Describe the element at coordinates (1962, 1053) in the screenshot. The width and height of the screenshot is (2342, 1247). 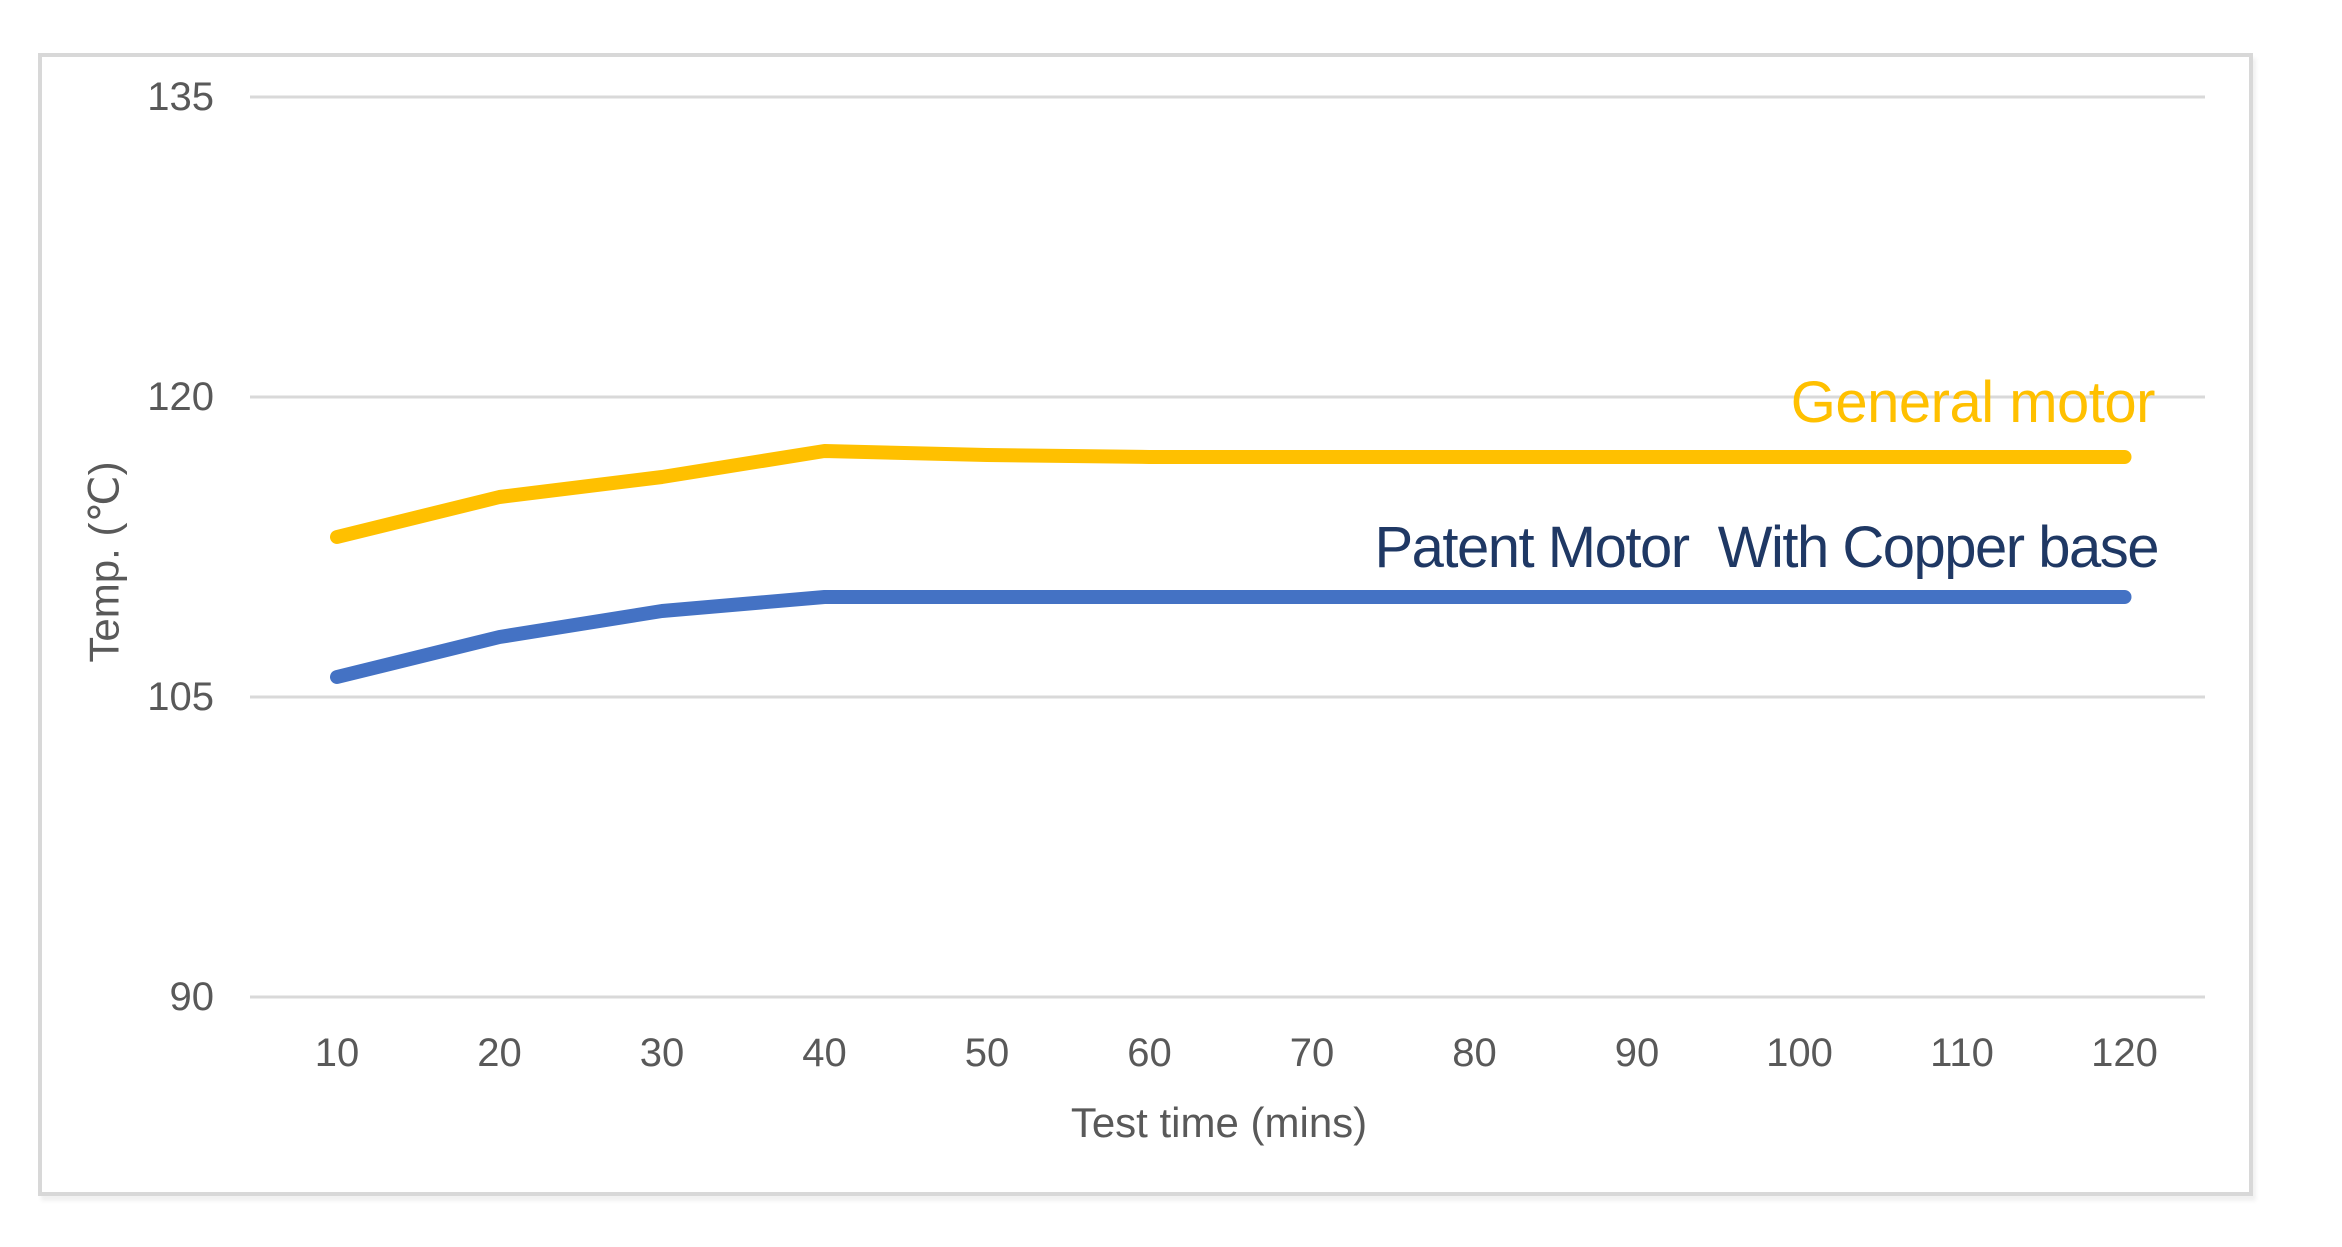
I see `x-tick-label-110: 110` at that location.